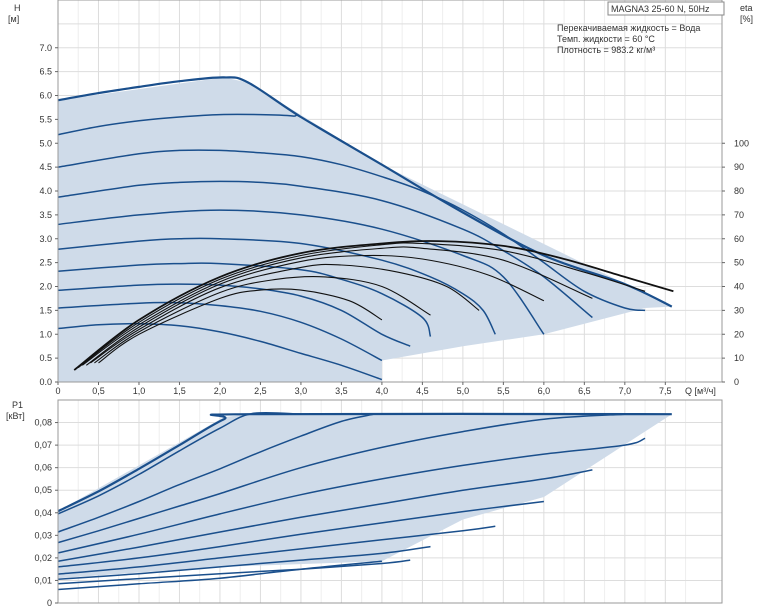  I want to click on info-liquid: Перекачиваемая жидкость = Вода, so click(628, 28).